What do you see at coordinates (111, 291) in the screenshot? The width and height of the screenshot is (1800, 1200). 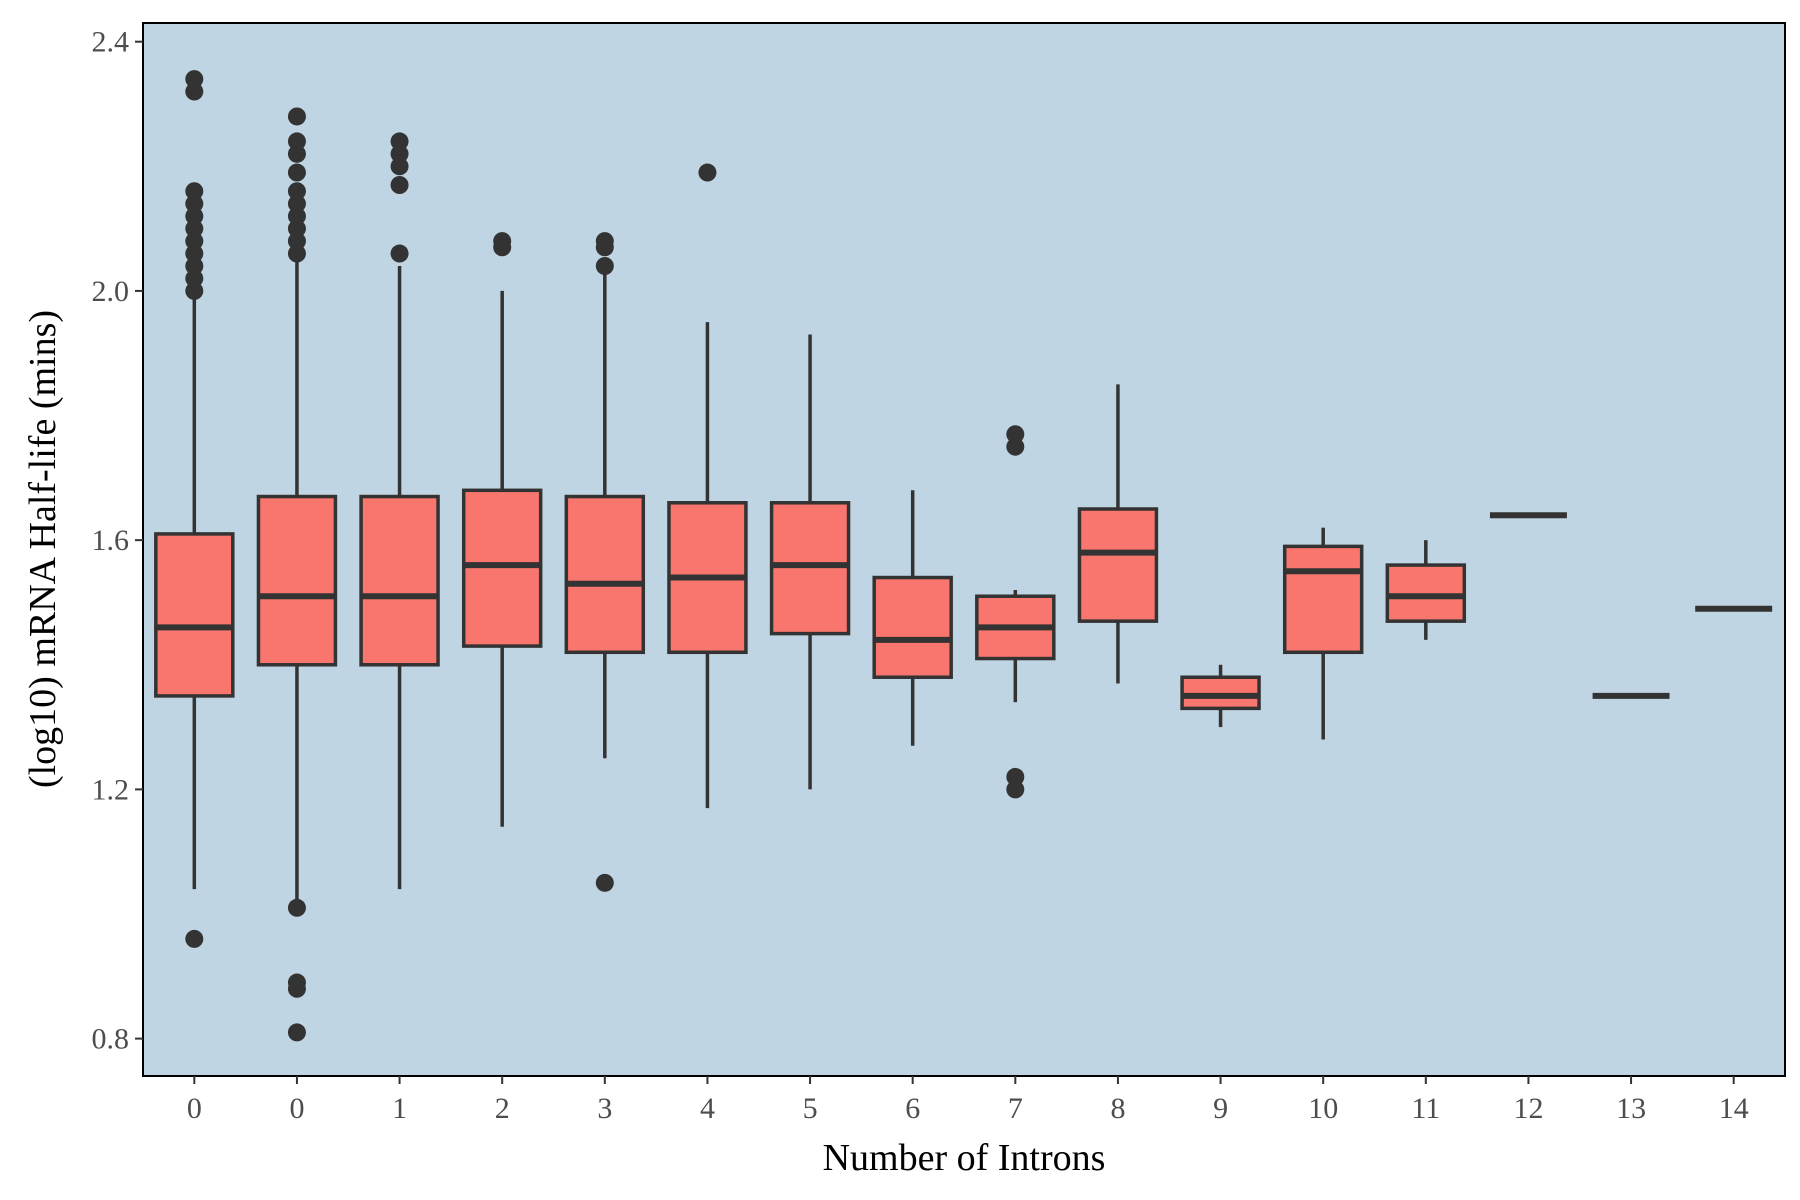 I see `y-tick-label: 2.0` at bounding box center [111, 291].